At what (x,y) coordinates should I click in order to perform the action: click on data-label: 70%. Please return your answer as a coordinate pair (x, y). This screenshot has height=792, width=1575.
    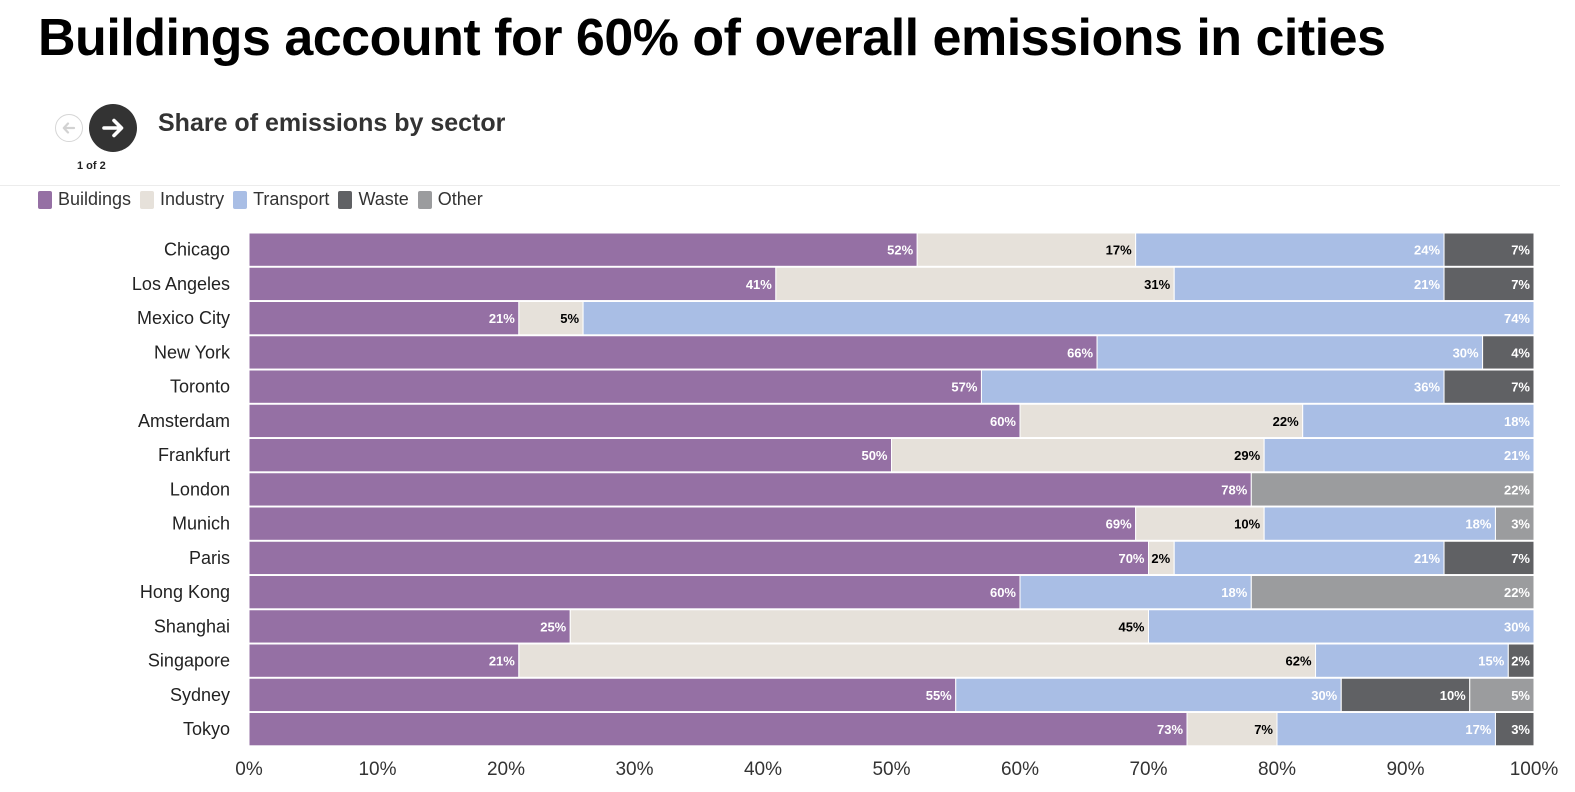
    Looking at the image, I should click on (1131, 558).